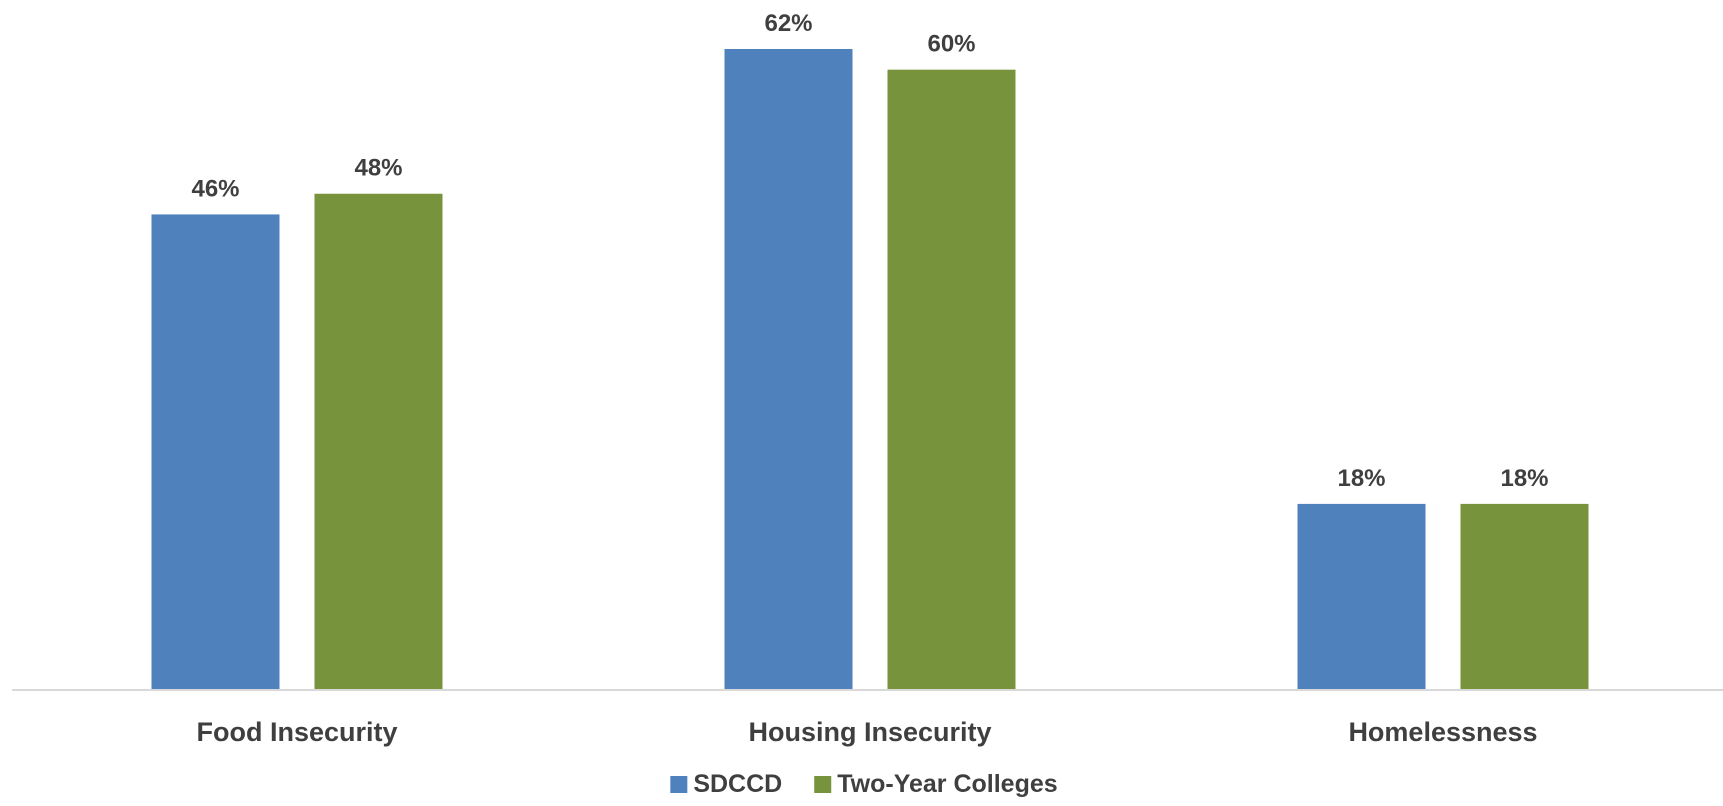 Image resolution: width=1723 pixels, height=806 pixels. Describe the element at coordinates (1524, 478) in the screenshot. I see `data-label-two-year-colleges-homelessness: 18%` at that location.